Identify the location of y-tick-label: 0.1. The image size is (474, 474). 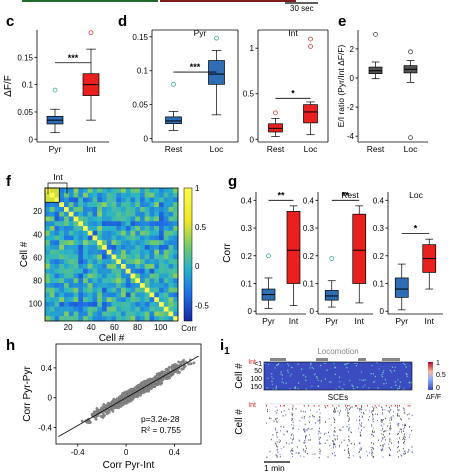
(28, 85).